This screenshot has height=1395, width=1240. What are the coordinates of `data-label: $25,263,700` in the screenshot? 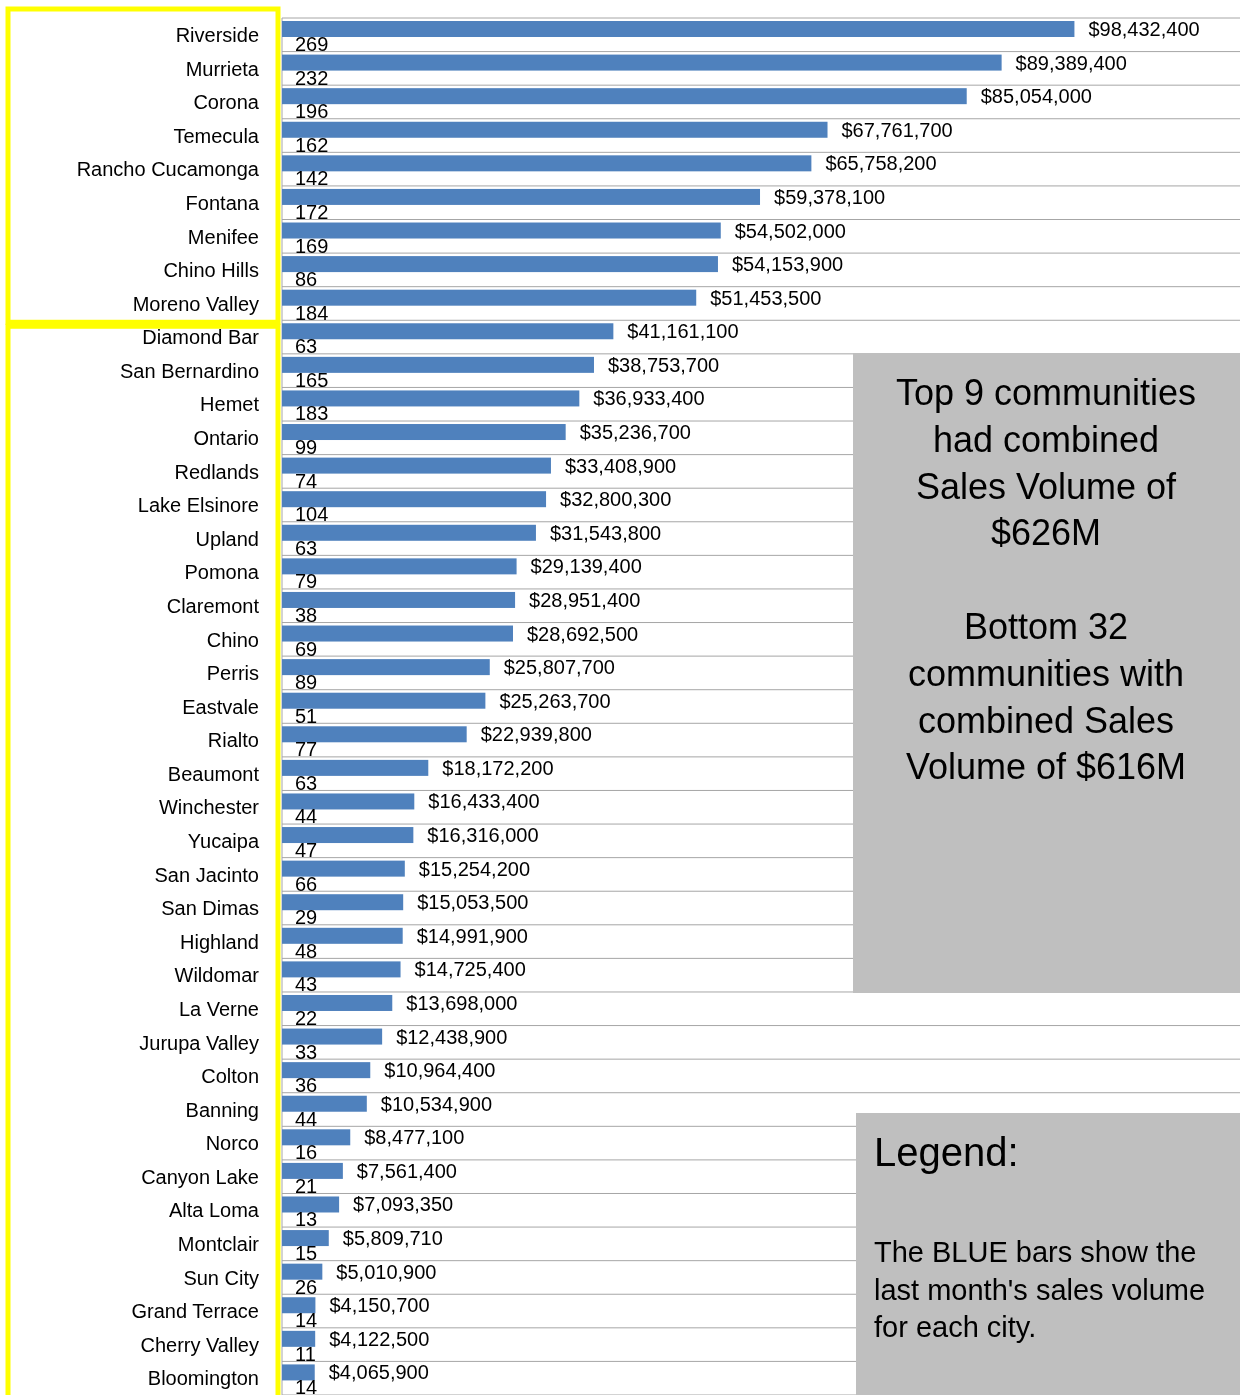 It's located at (555, 700).